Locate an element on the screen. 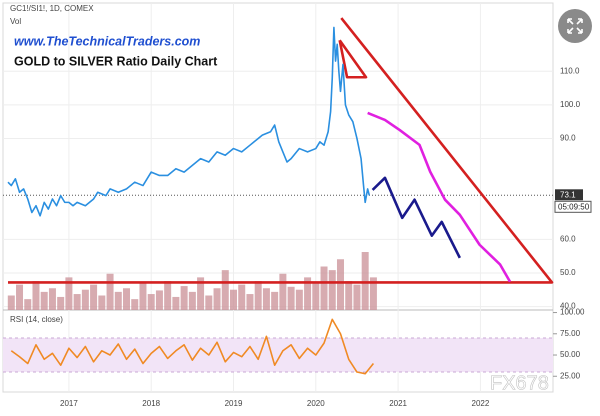 This screenshot has width=600, height=416. rsi-tick-label: 100.00 is located at coordinates (572, 312).